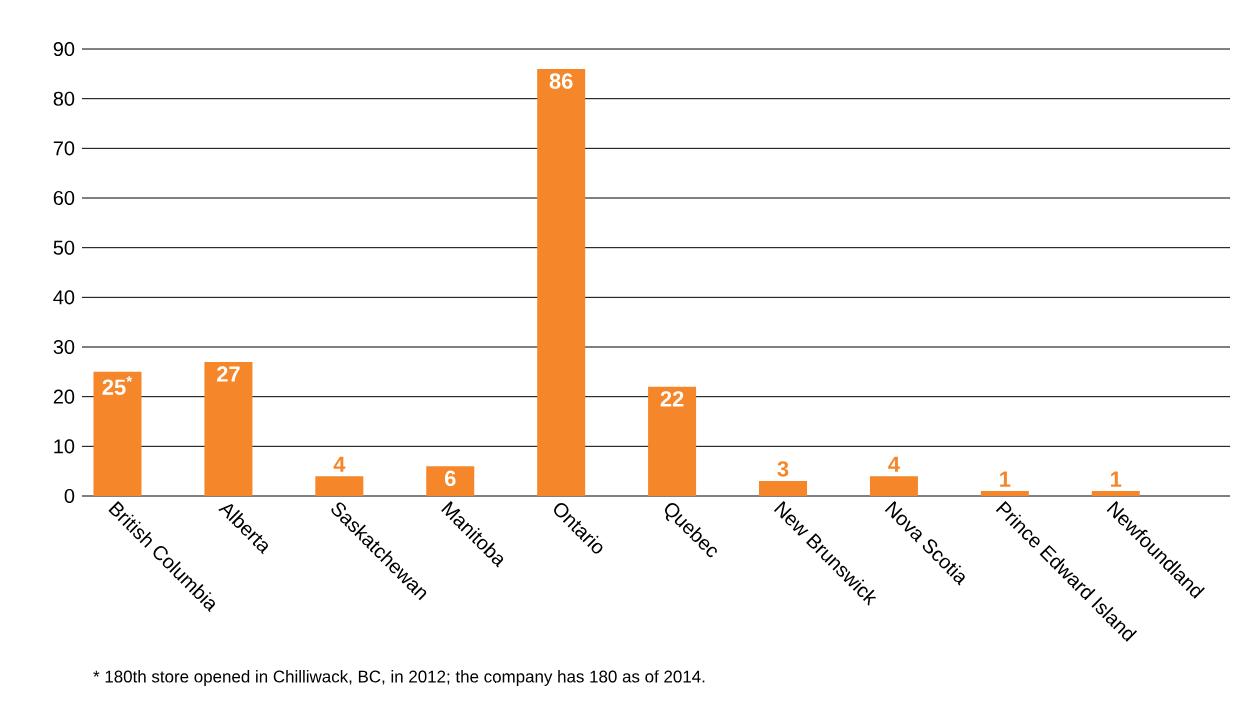  What do you see at coordinates (64, 247) in the screenshot?
I see `y-tick-label: 50` at bounding box center [64, 247].